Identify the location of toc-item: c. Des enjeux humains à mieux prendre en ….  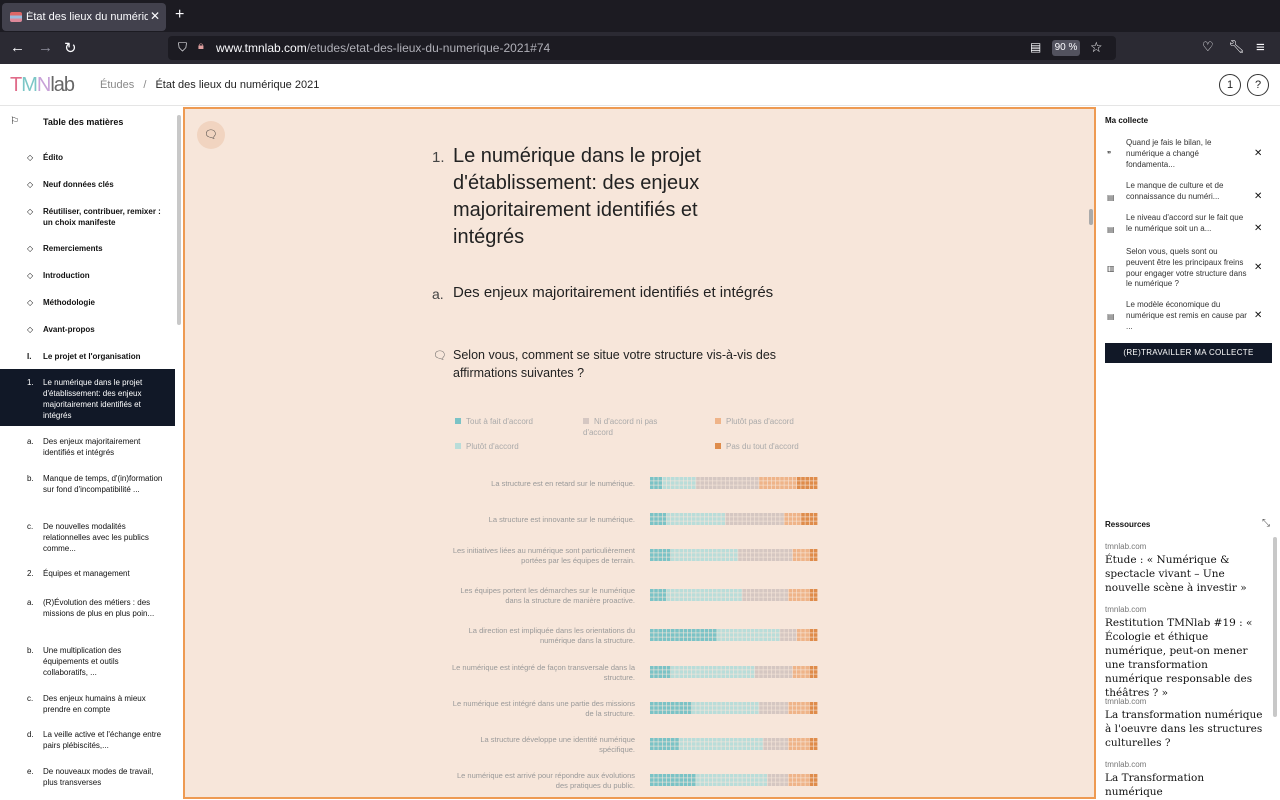
(87, 704).